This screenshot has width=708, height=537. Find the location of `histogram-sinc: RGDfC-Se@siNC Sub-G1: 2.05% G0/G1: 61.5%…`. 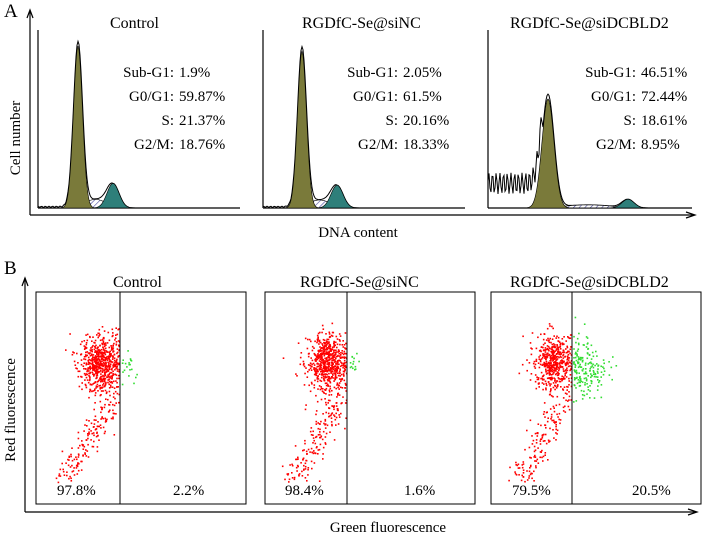

histogram-sinc: RGDfC-Se@siNC Sub-G1: 2.05% G0/G1: 61.5%… is located at coordinates (363, 112).